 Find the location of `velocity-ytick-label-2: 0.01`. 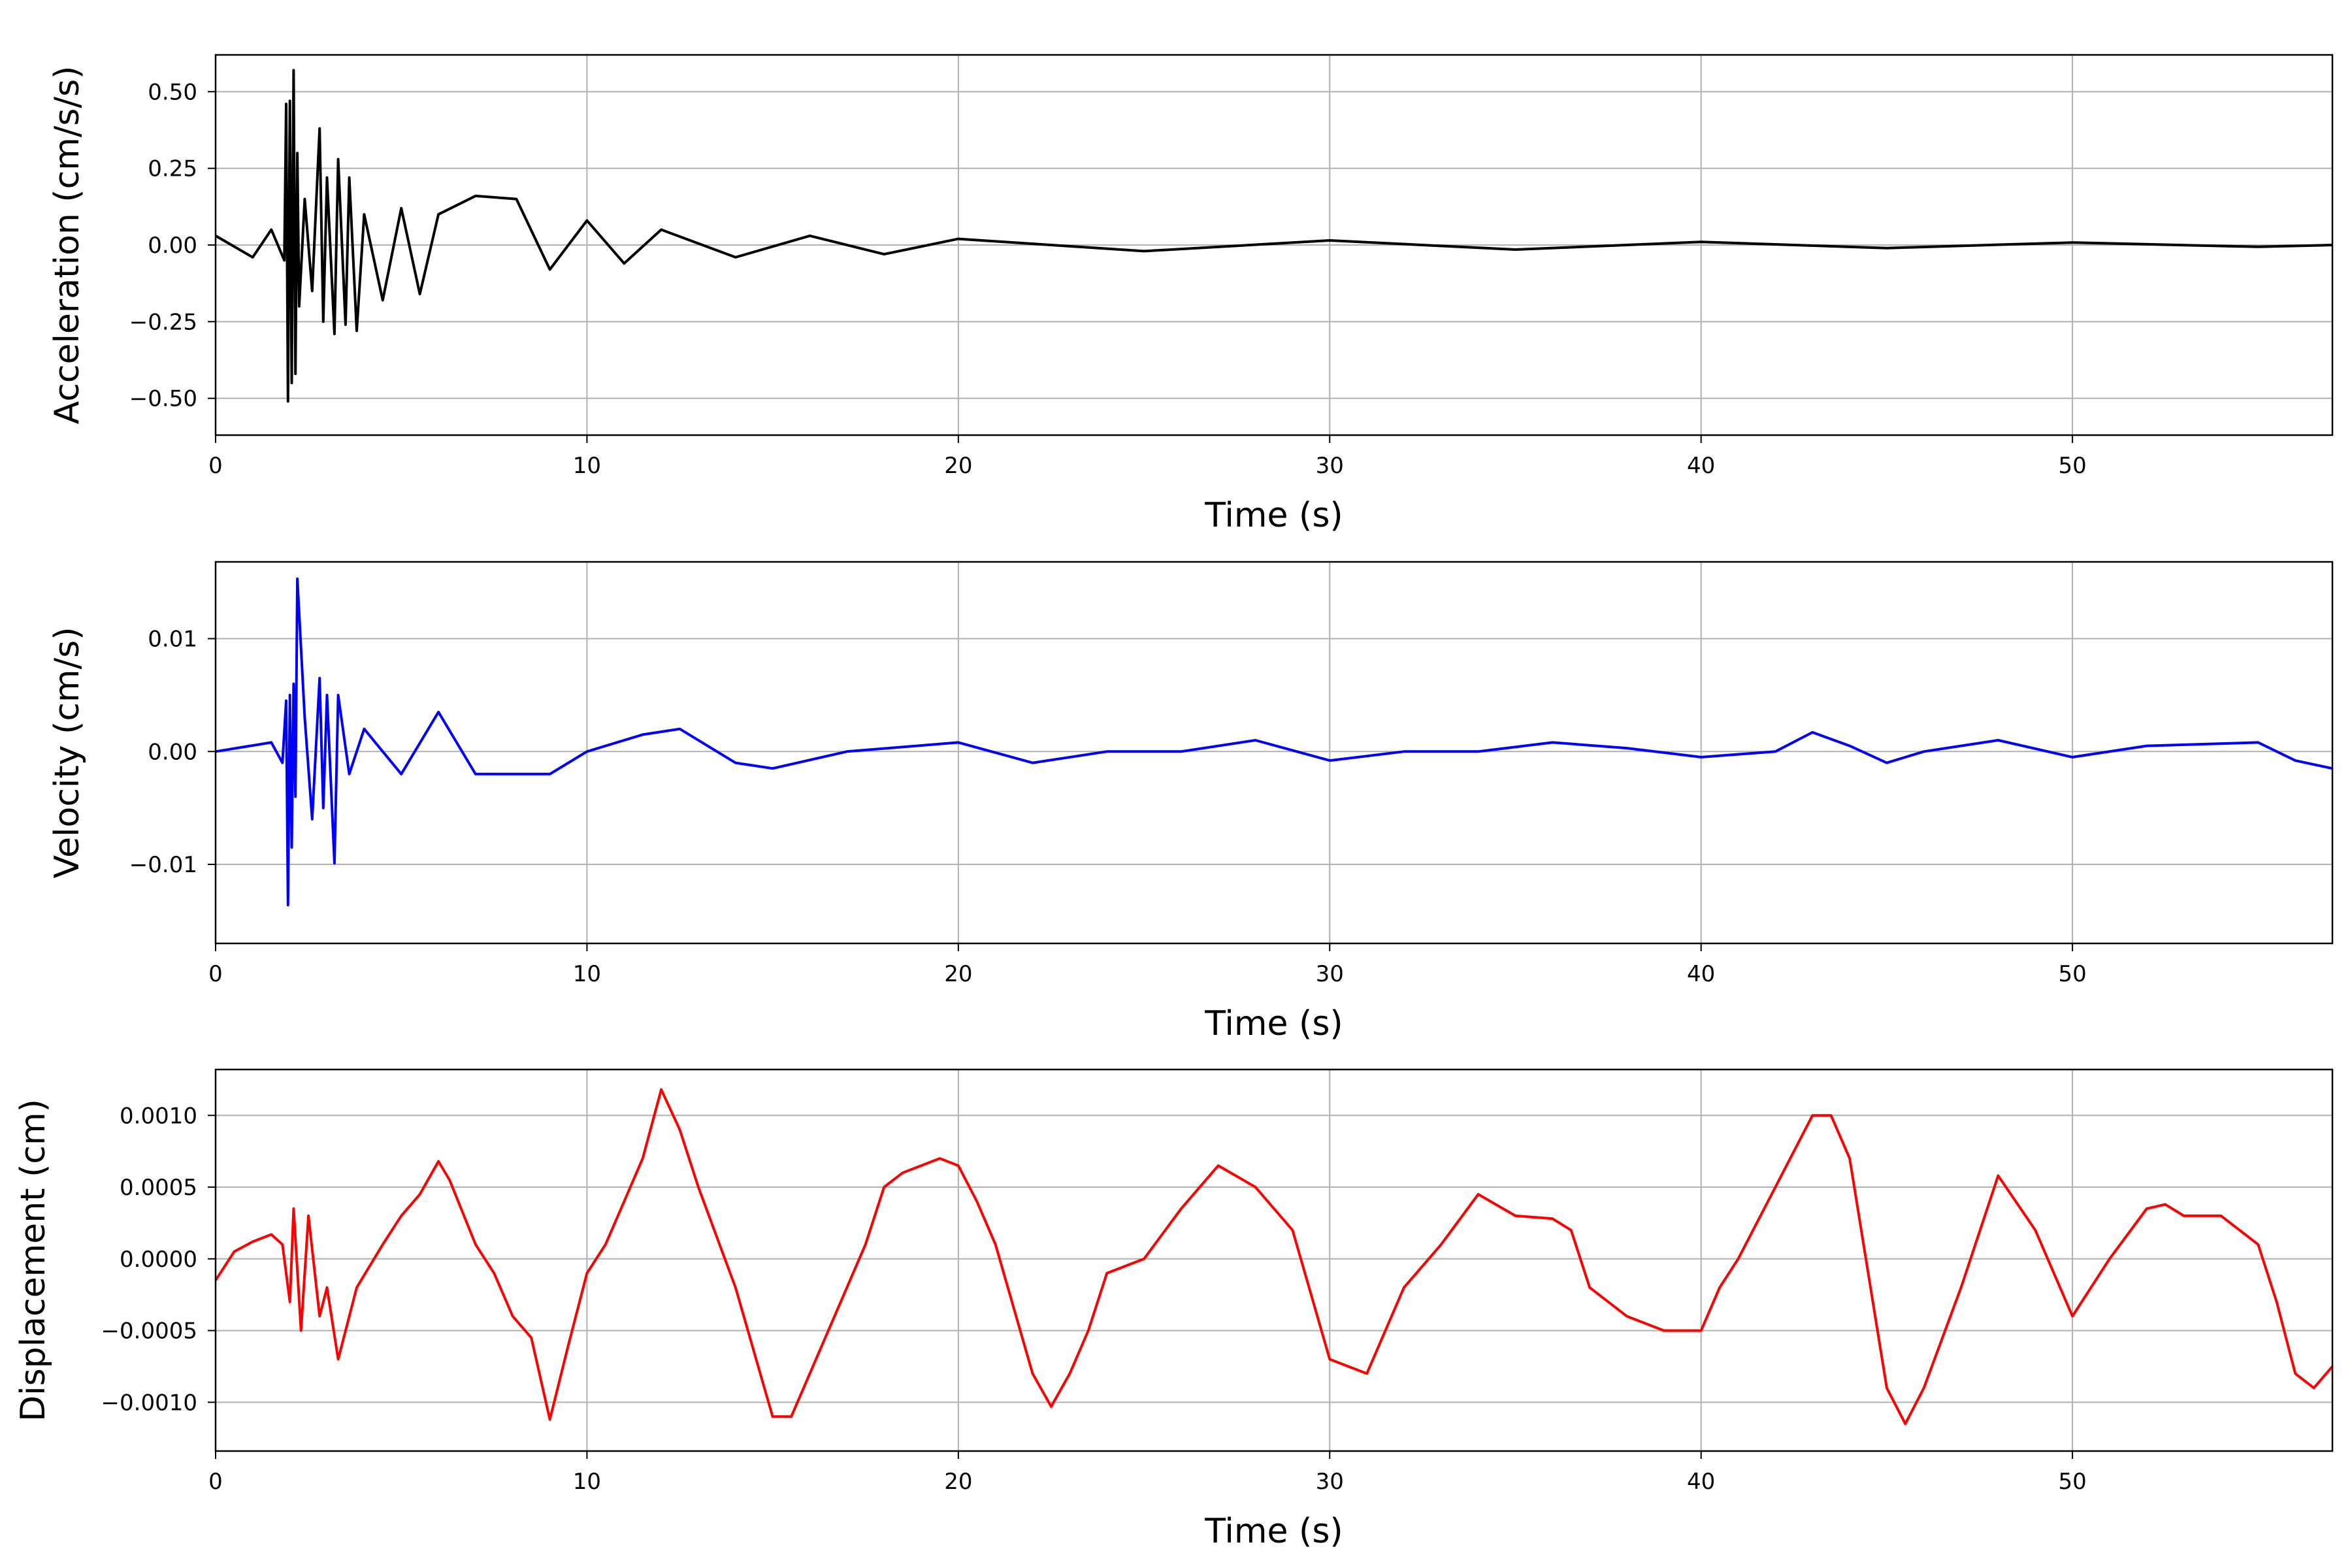

velocity-ytick-label-2: 0.01 is located at coordinates (172, 639).